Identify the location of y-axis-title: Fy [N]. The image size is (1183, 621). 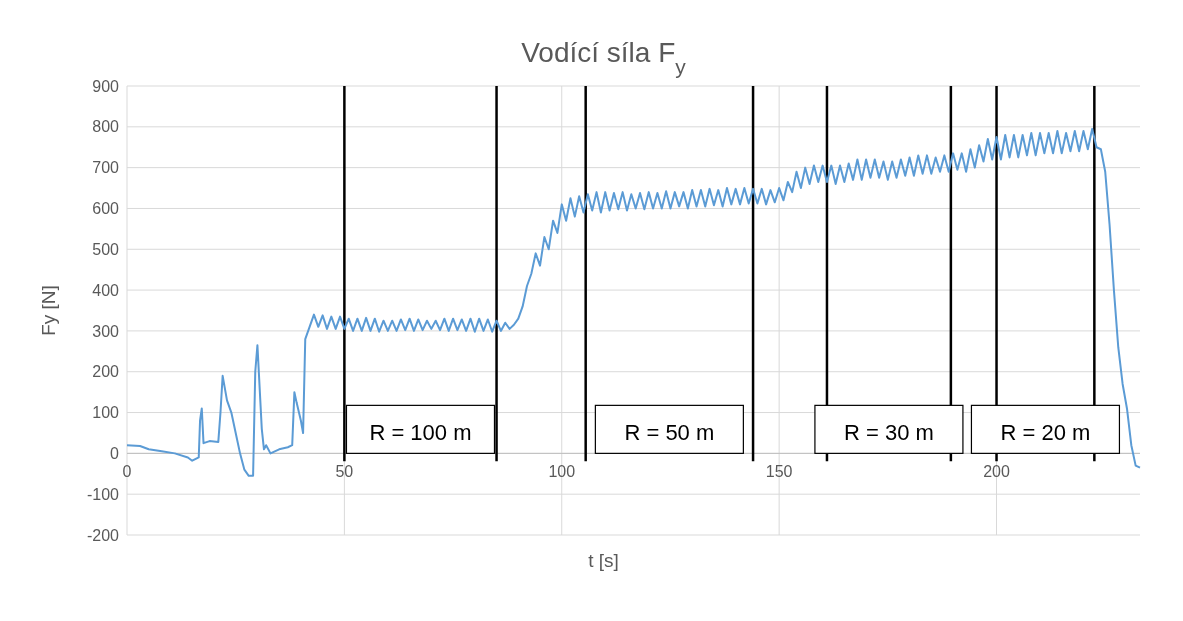
(48, 310).